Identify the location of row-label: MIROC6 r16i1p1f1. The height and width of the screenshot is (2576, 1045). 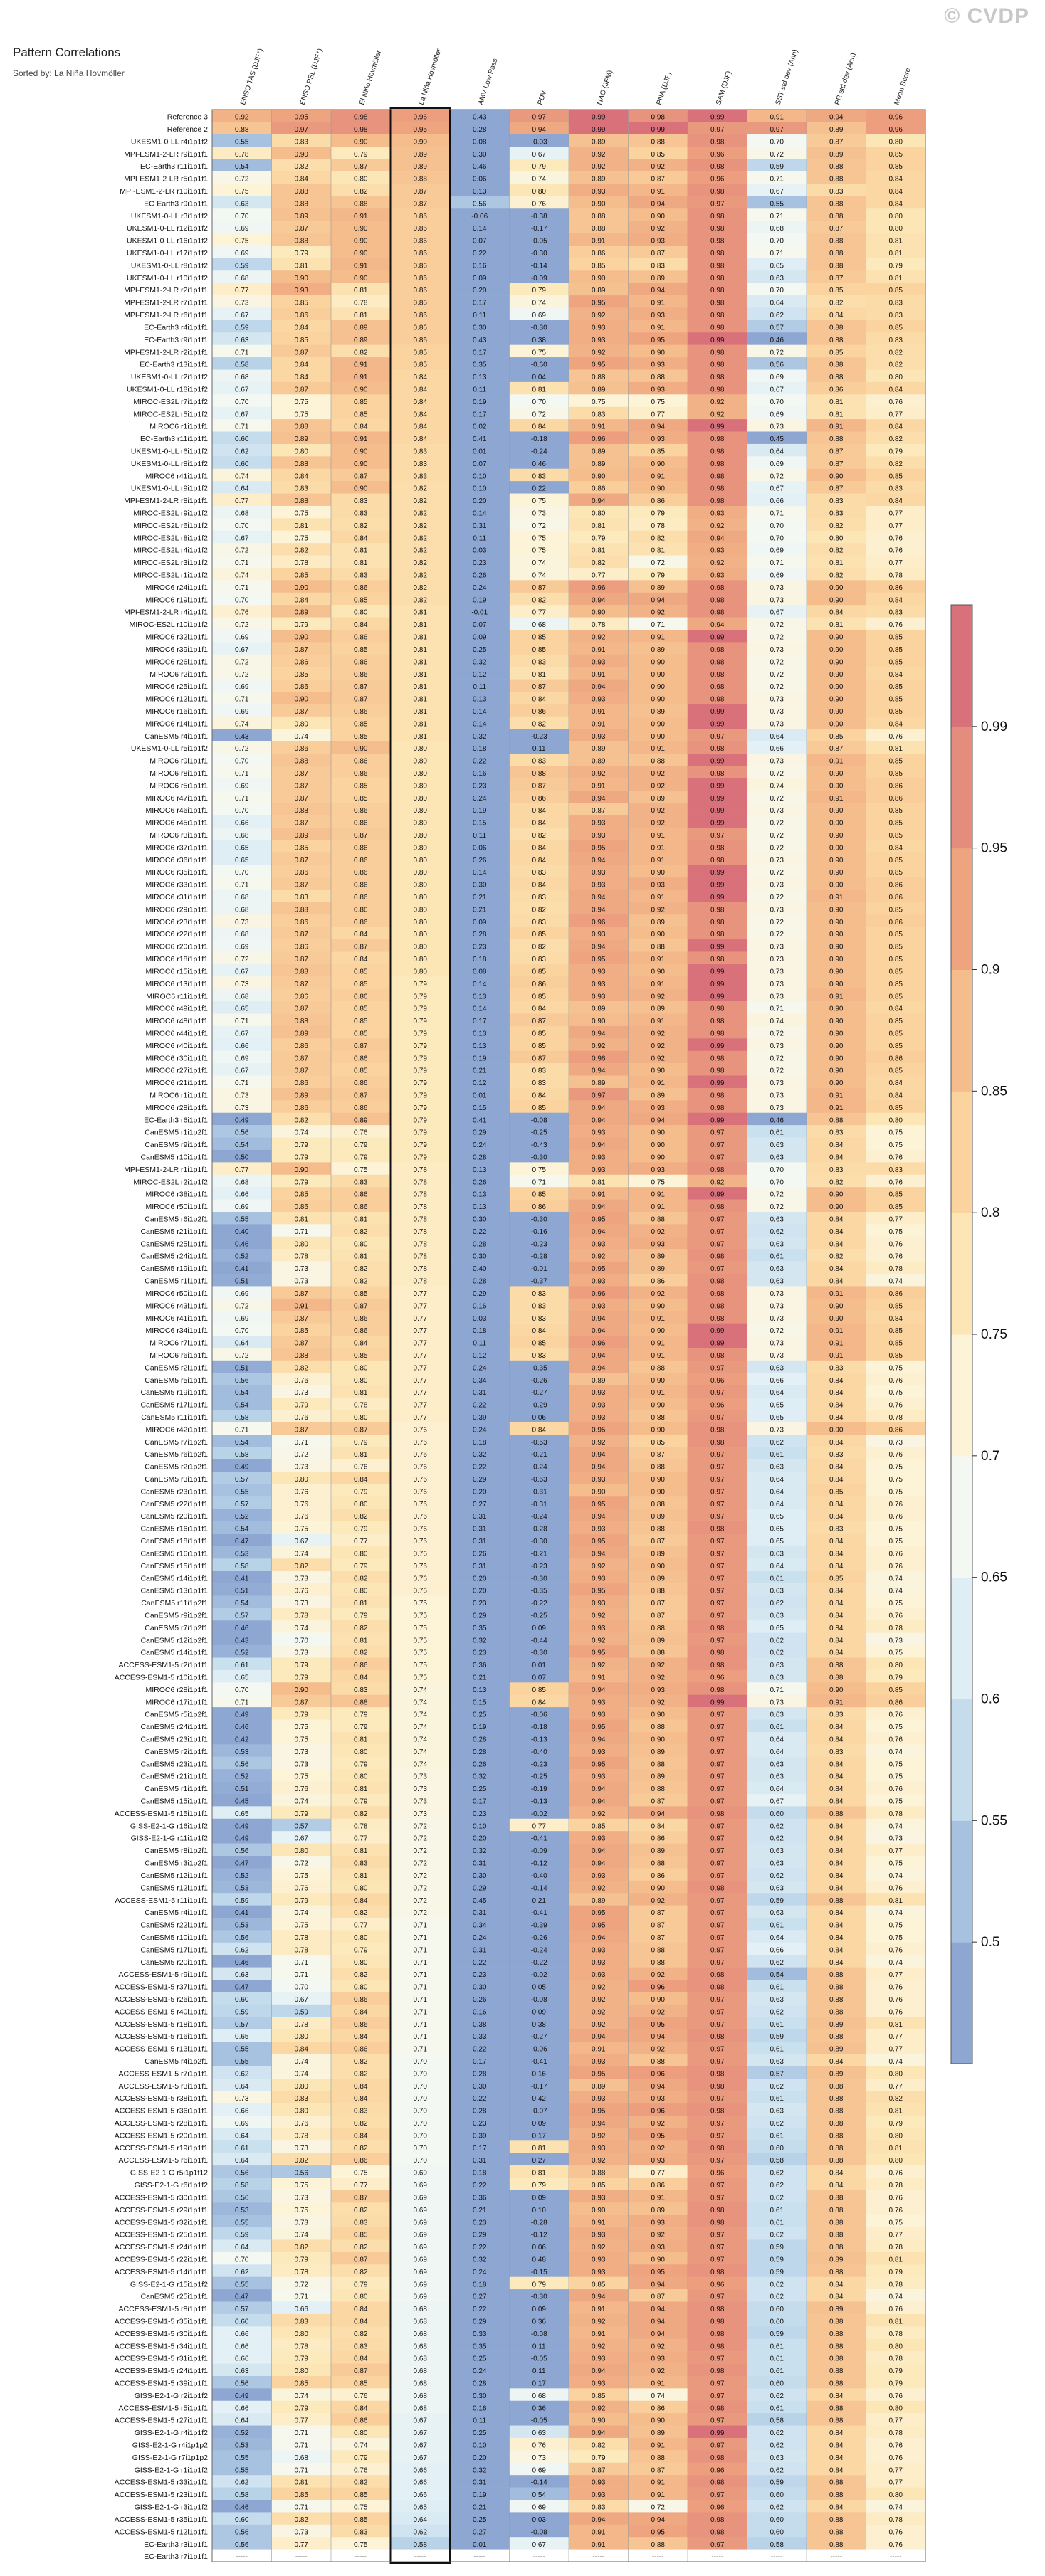
(176, 711).